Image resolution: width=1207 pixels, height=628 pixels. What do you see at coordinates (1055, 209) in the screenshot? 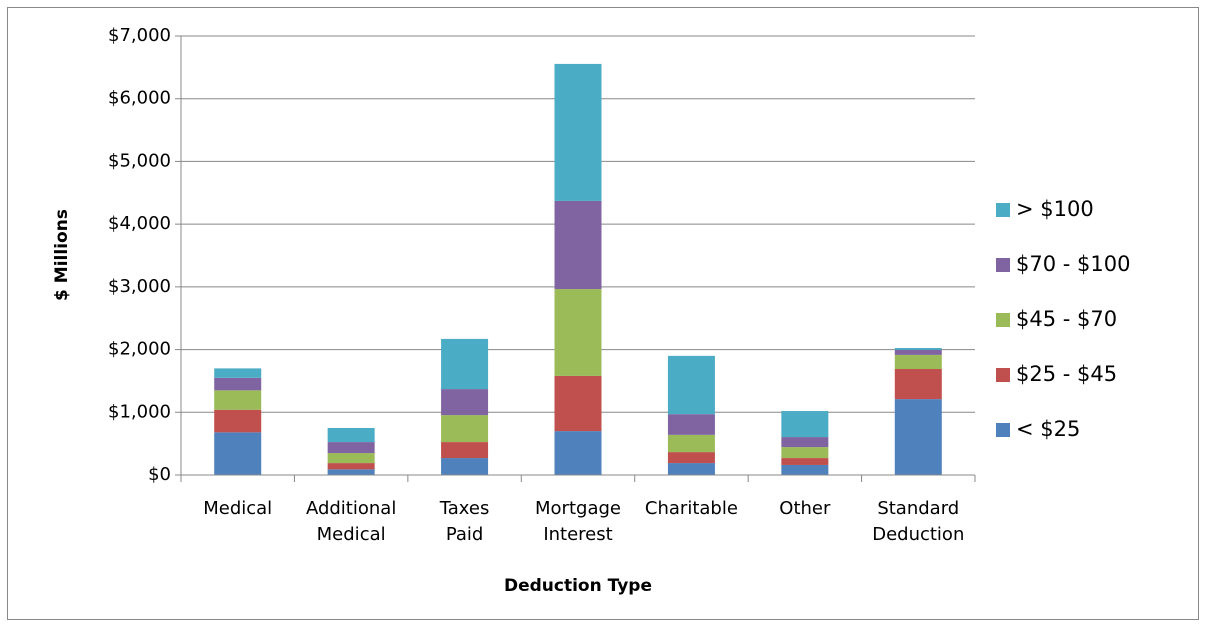
I see `legend-label: > $100` at bounding box center [1055, 209].